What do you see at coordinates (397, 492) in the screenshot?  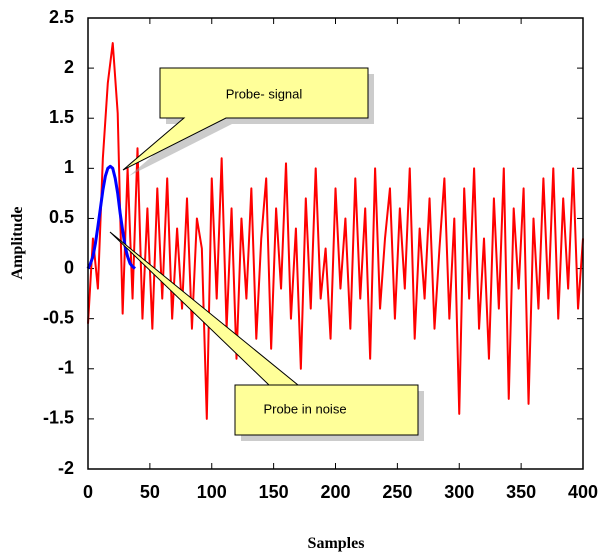 I see `x-tick-label: 250` at bounding box center [397, 492].